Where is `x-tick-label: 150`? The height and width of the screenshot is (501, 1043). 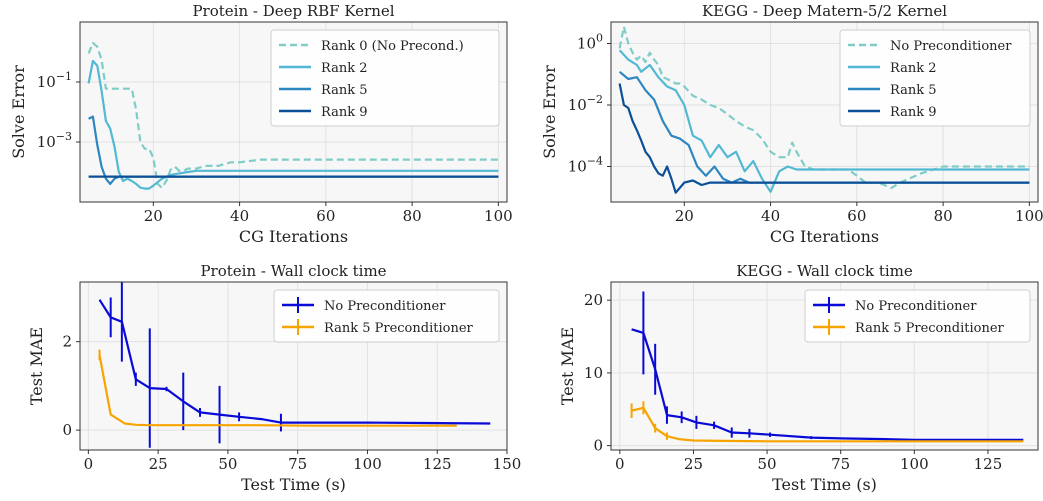
x-tick-label: 150 is located at coordinates (507, 464).